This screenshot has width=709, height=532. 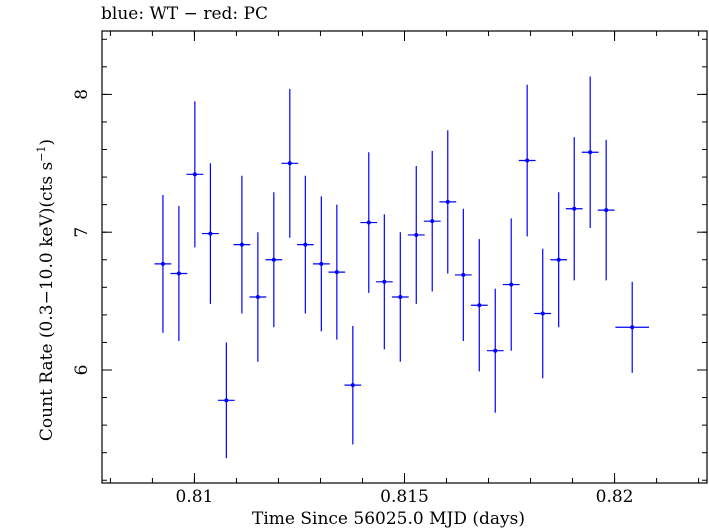 I want to click on y-tick-label: 6, so click(x=82, y=370).